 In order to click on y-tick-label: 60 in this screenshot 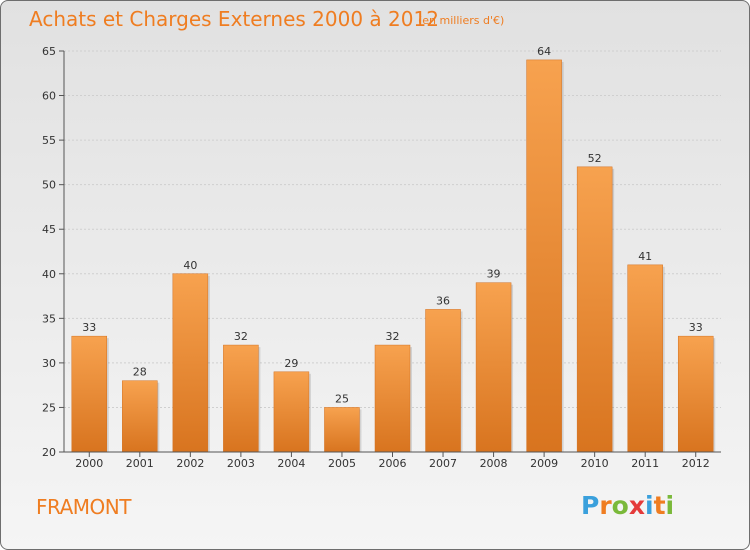, I will do `click(49, 96)`.